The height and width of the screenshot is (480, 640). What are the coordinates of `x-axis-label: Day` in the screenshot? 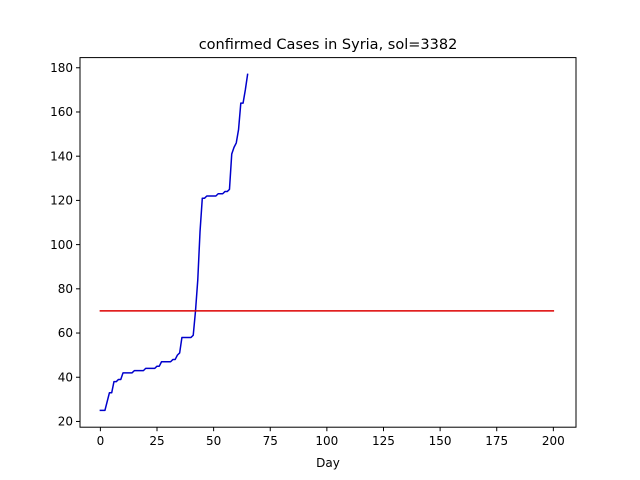 It's located at (328, 463).